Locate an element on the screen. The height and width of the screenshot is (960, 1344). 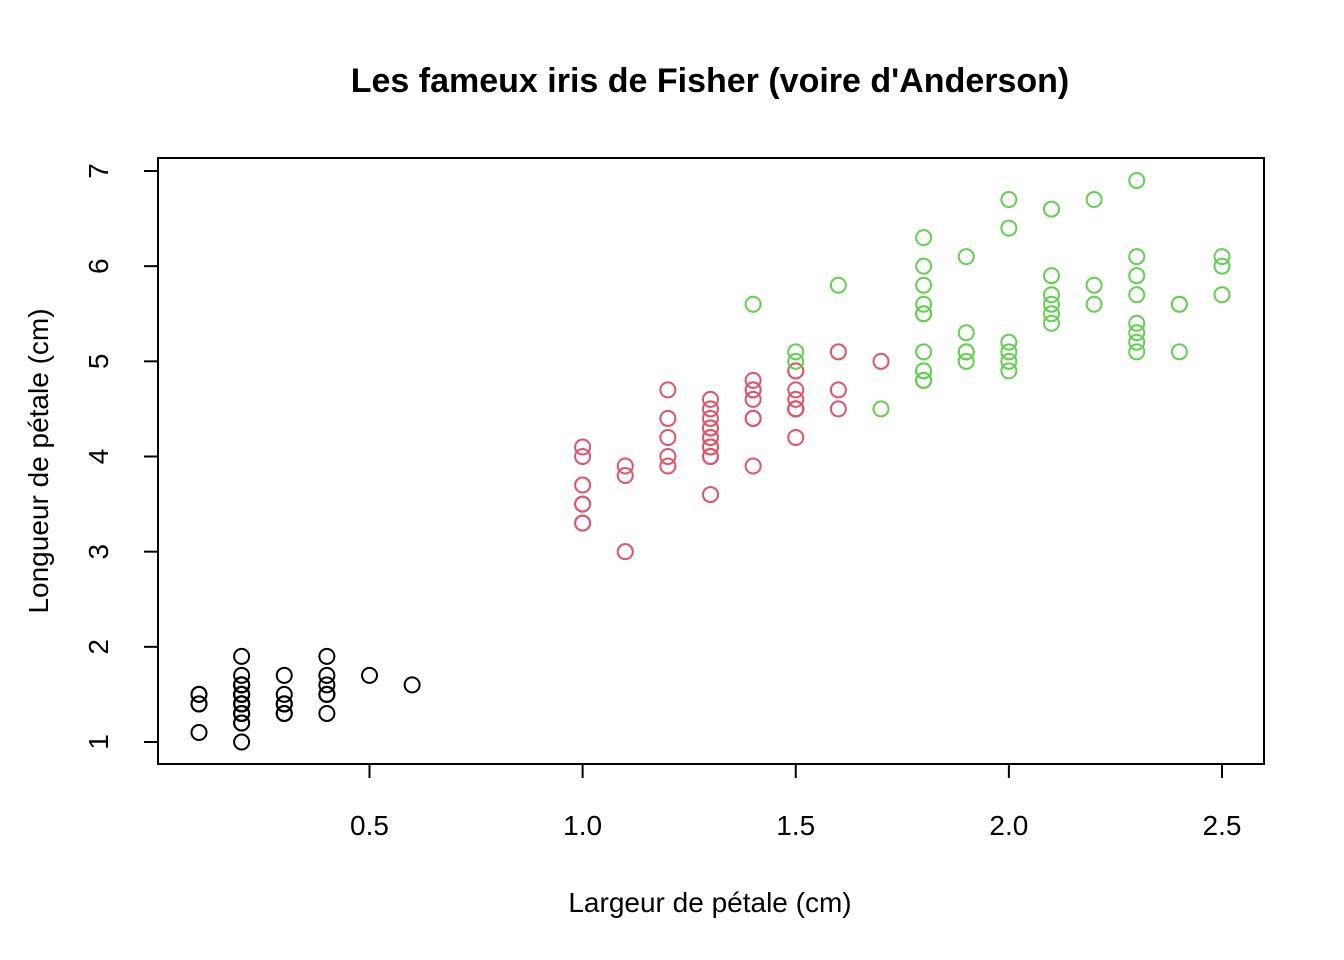
x-axis: 0.5 1.0 1.5 2.0 2.5 is located at coordinates (796, 802).